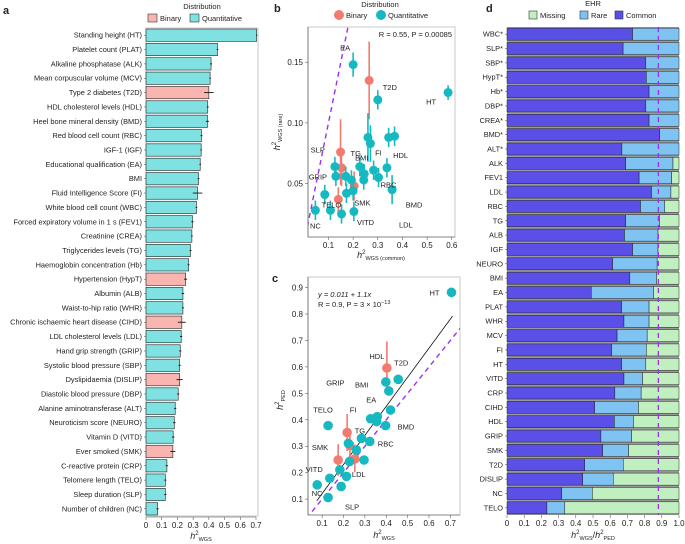  Describe the element at coordinates (298, 288) in the screenshot. I see `y-tick-label: 0.9` at that location.